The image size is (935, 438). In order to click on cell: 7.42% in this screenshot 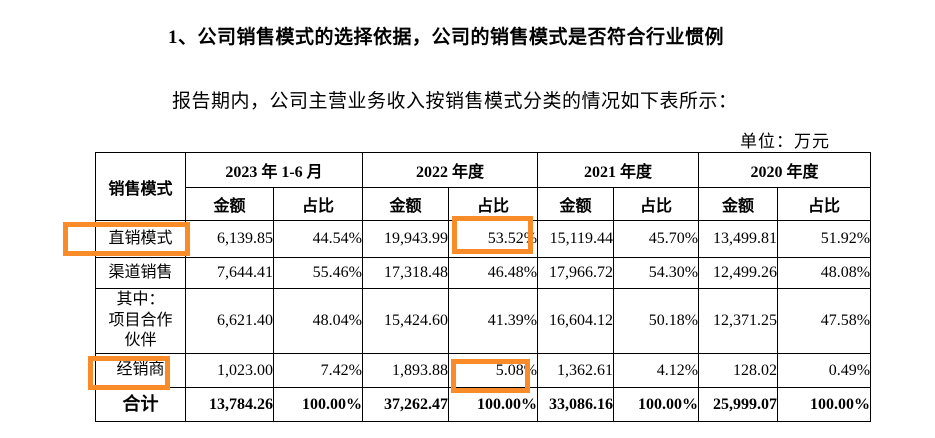, I will do `click(318, 370)`.